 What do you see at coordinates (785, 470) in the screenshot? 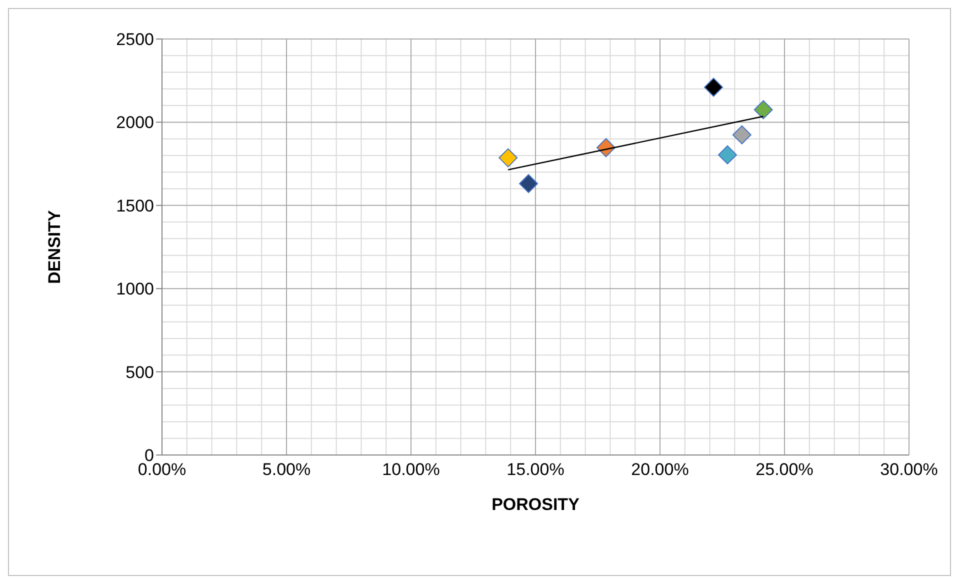
I see `x-tick-label: 25.00%` at bounding box center [785, 470].